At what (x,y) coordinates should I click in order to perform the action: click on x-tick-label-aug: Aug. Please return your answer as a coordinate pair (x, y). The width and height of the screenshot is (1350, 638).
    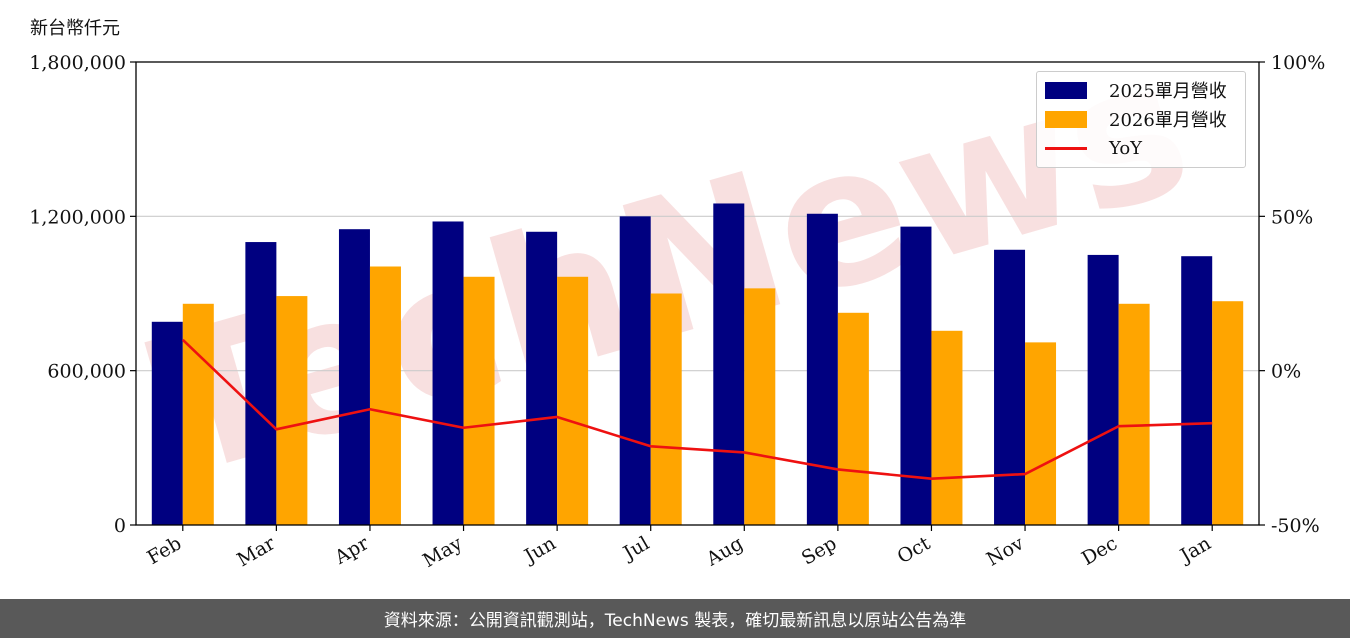
    Looking at the image, I should click on (724, 551).